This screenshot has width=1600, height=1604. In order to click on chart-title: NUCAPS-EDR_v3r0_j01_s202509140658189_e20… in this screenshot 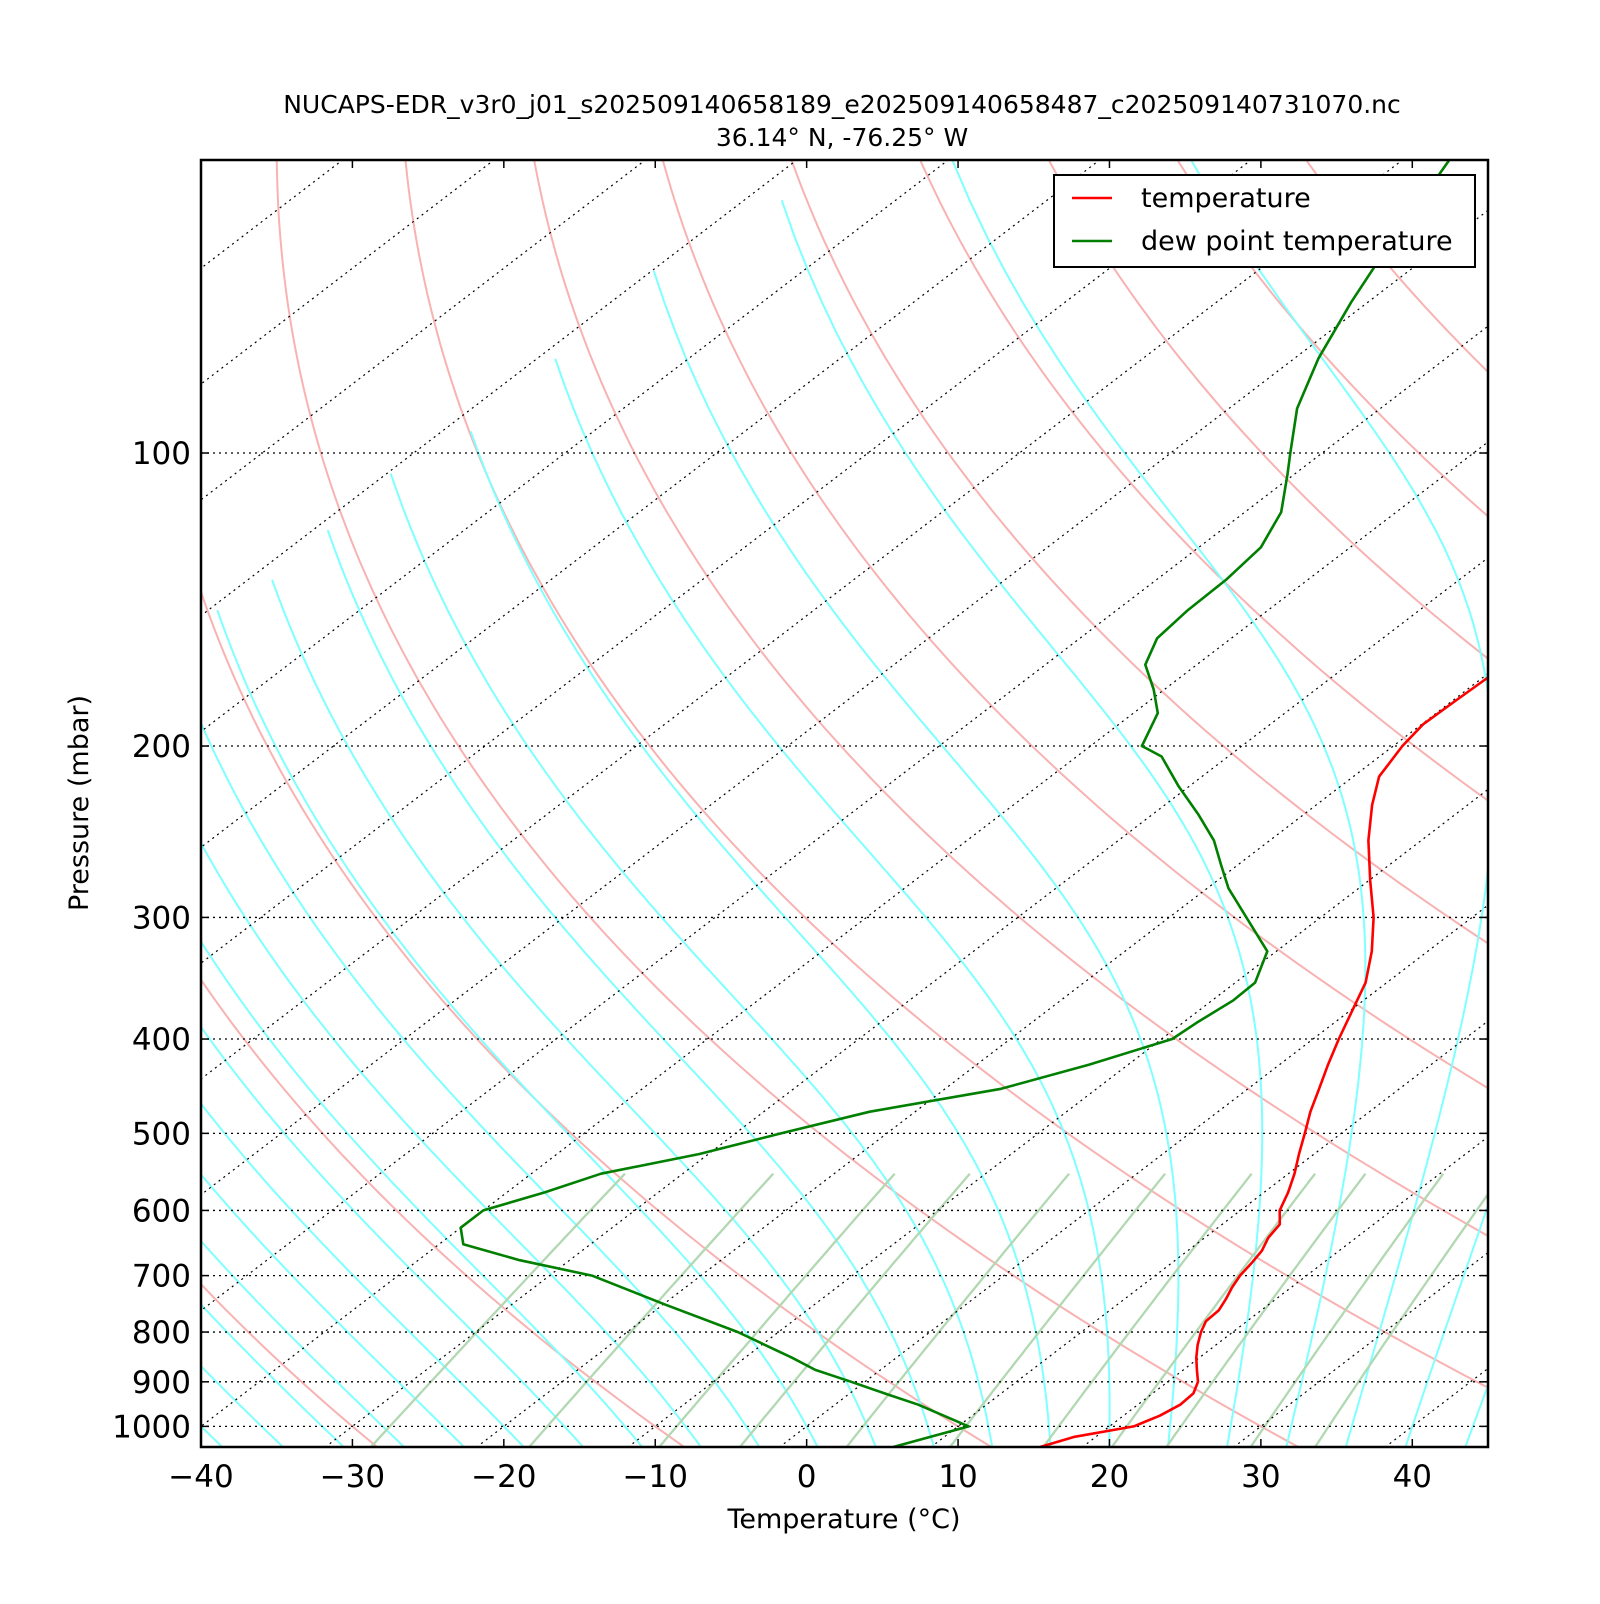, I will do `click(842, 104)`.